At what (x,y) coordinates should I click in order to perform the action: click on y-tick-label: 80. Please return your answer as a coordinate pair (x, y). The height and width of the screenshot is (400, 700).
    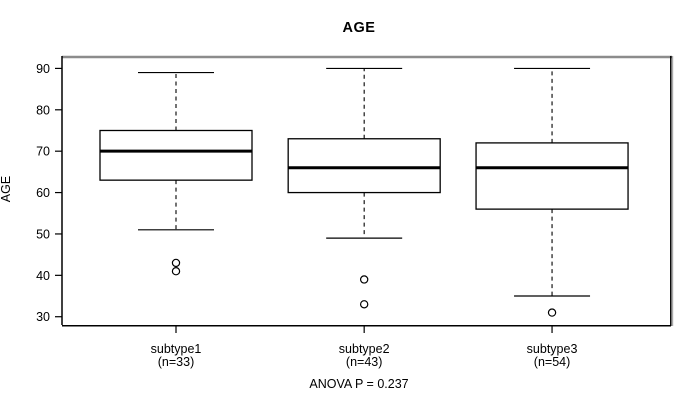
    Looking at the image, I should click on (43, 110).